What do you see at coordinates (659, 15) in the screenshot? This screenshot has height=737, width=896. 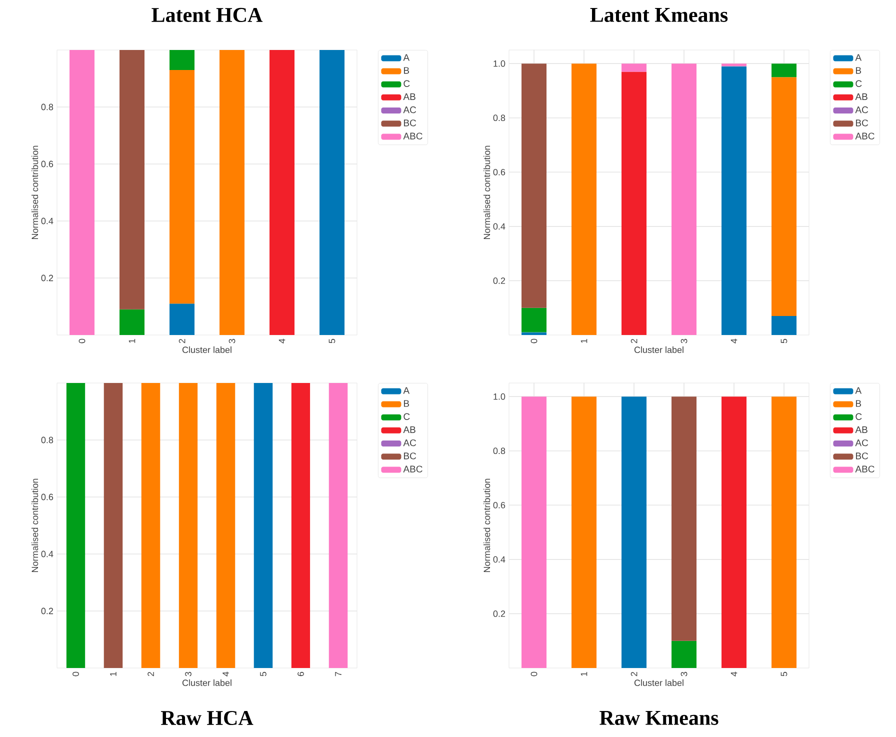 I see `chart-title: Latent Kmeans` at bounding box center [659, 15].